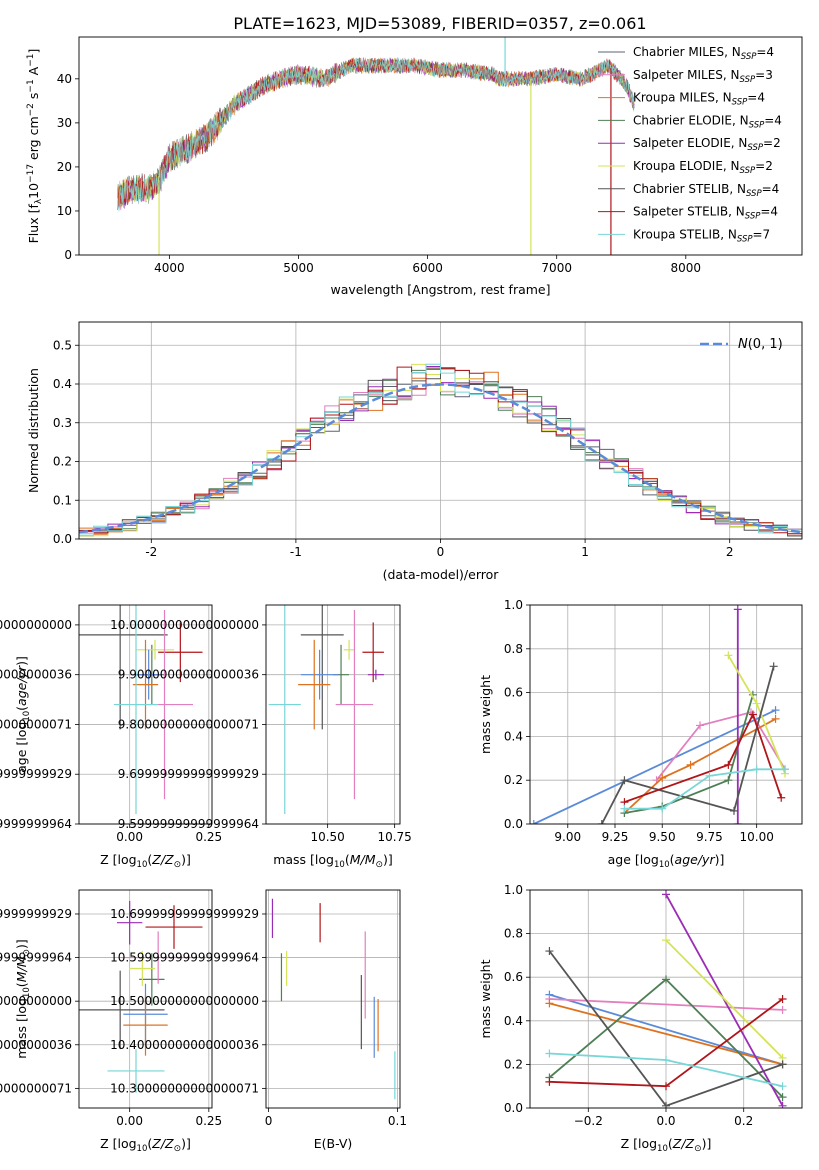 The height and width of the screenshot is (1170, 819). Describe the element at coordinates (666, 861) in the screenshot. I see `x-axis-label: age [log10(age/yr)]` at that location.